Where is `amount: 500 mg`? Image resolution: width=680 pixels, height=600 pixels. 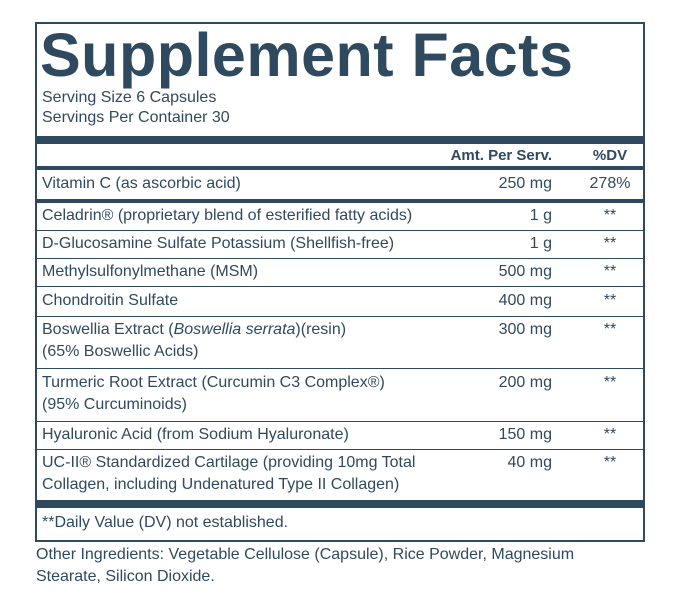
amount: 500 mg is located at coordinates (525, 271).